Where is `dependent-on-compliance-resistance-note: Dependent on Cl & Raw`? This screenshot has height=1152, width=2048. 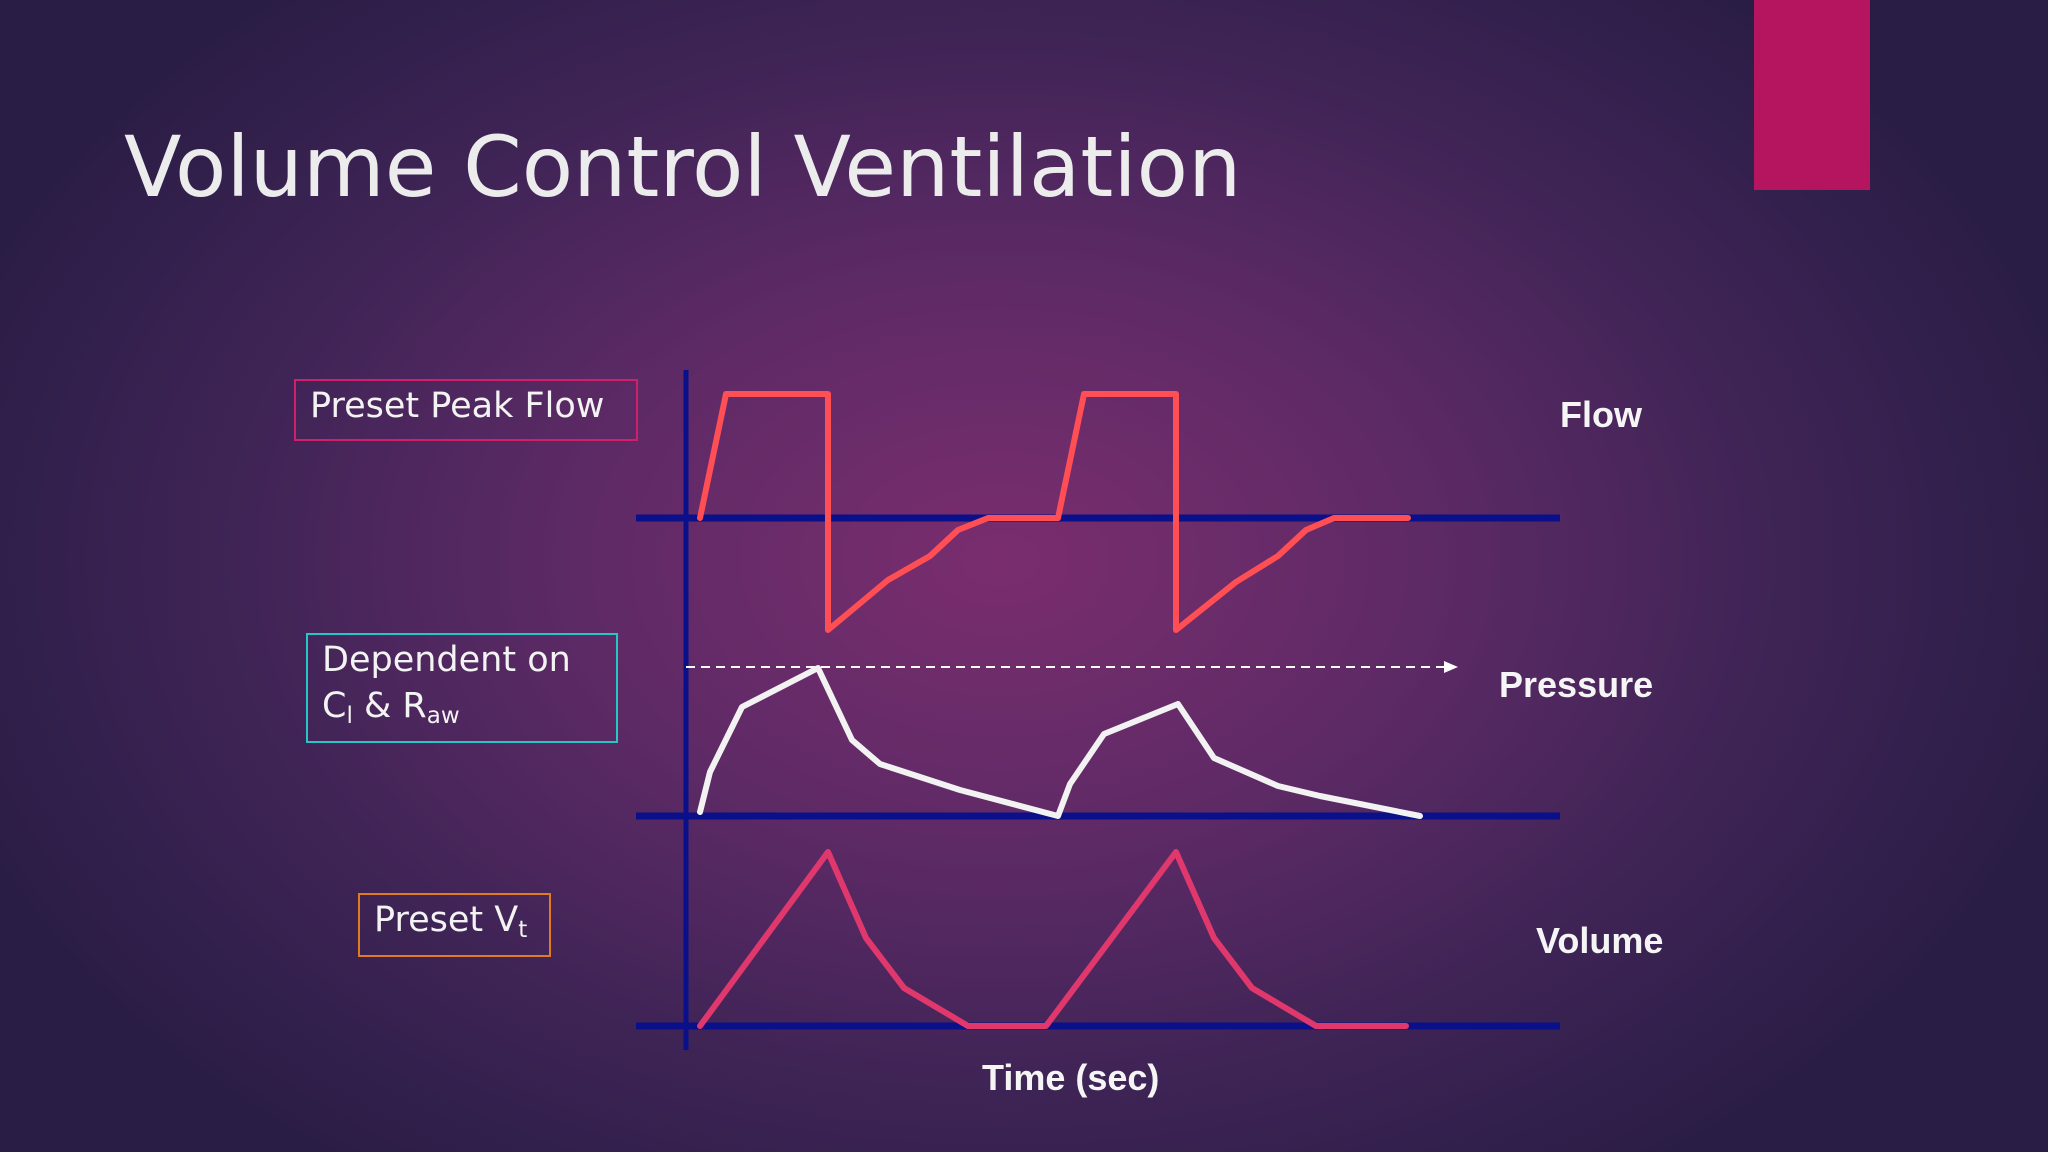 dependent-on-compliance-resistance-note: Dependent on Cl & Raw is located at coordinates (462, 688).